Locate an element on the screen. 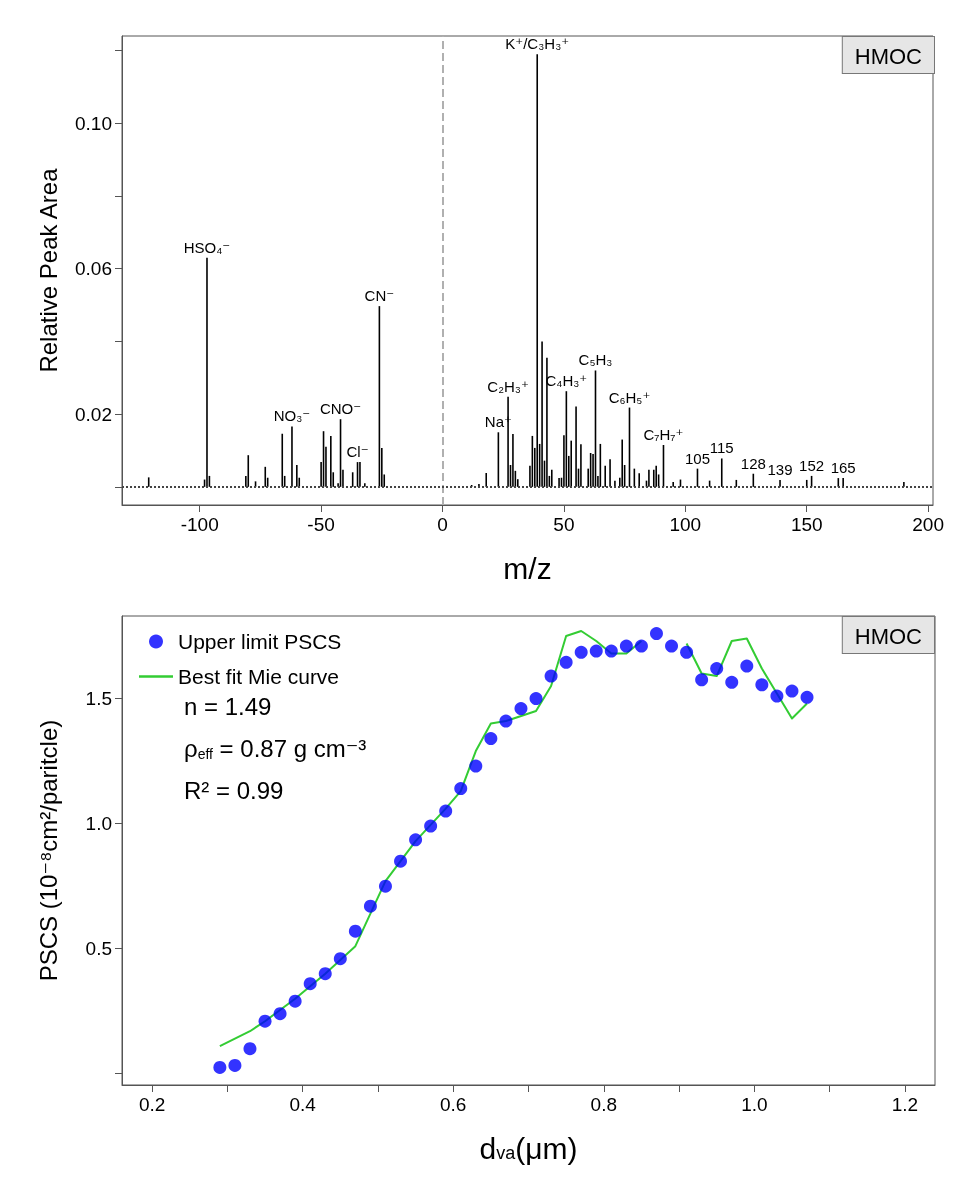 This screenshot has width=955, height=1180. x-tick-label: 200 is located at coordinates (928, 524).